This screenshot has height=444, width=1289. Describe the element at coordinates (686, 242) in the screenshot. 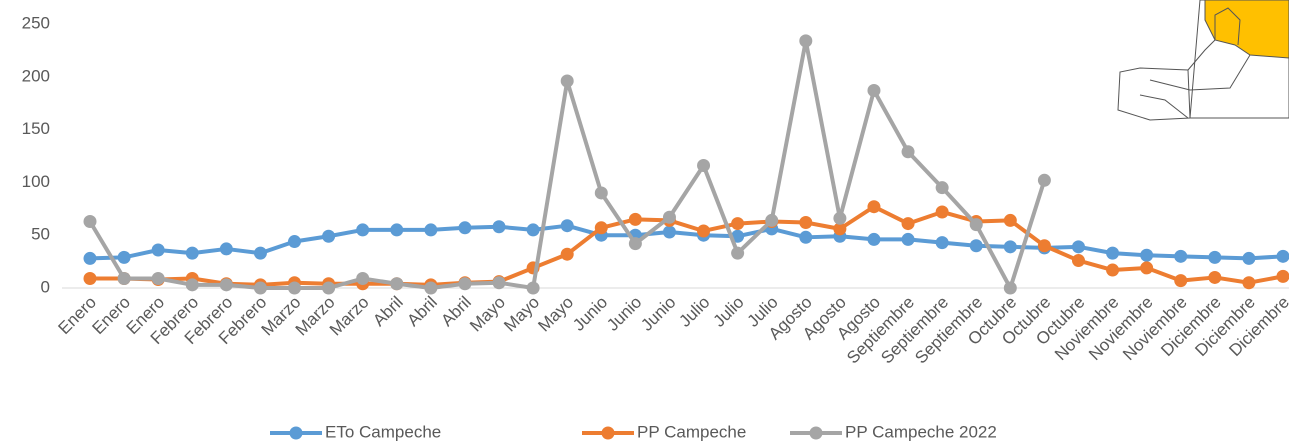

I see `series-line` at that location.